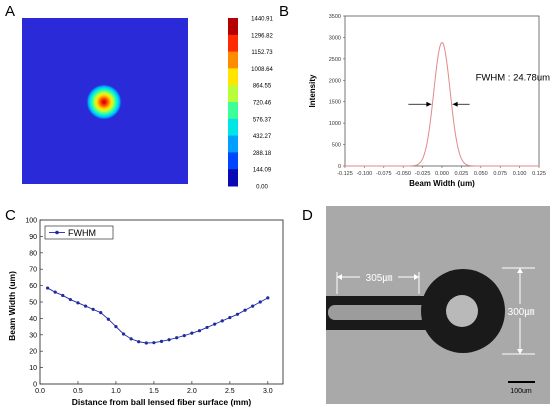 This screenshot has width=550, height=408. I want to click on x-tick-label: 0.075, so click(500, 174).